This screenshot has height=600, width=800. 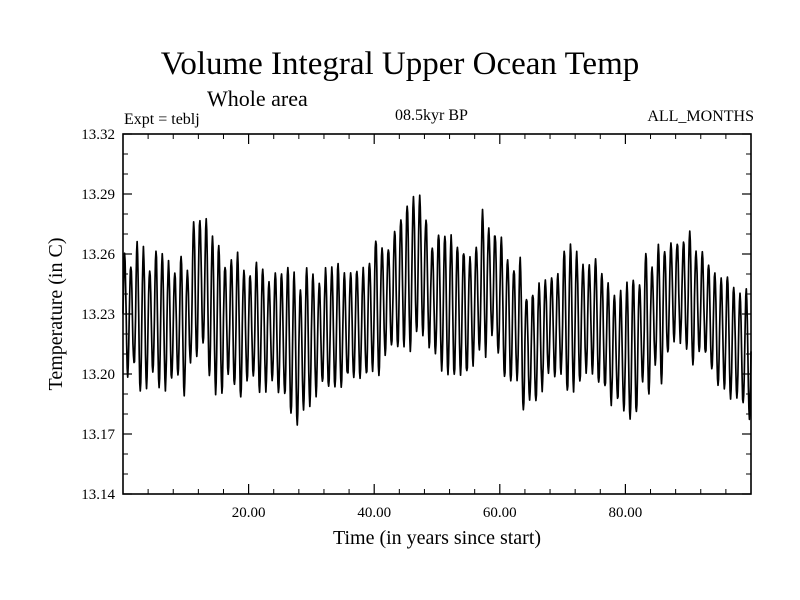 I want to click on months-label: ALL_MONTHS, so click(x=700, y=116).